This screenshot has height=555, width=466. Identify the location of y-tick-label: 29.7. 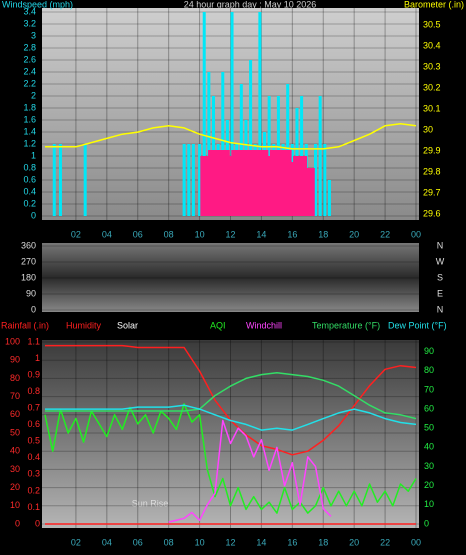
(432, 192).